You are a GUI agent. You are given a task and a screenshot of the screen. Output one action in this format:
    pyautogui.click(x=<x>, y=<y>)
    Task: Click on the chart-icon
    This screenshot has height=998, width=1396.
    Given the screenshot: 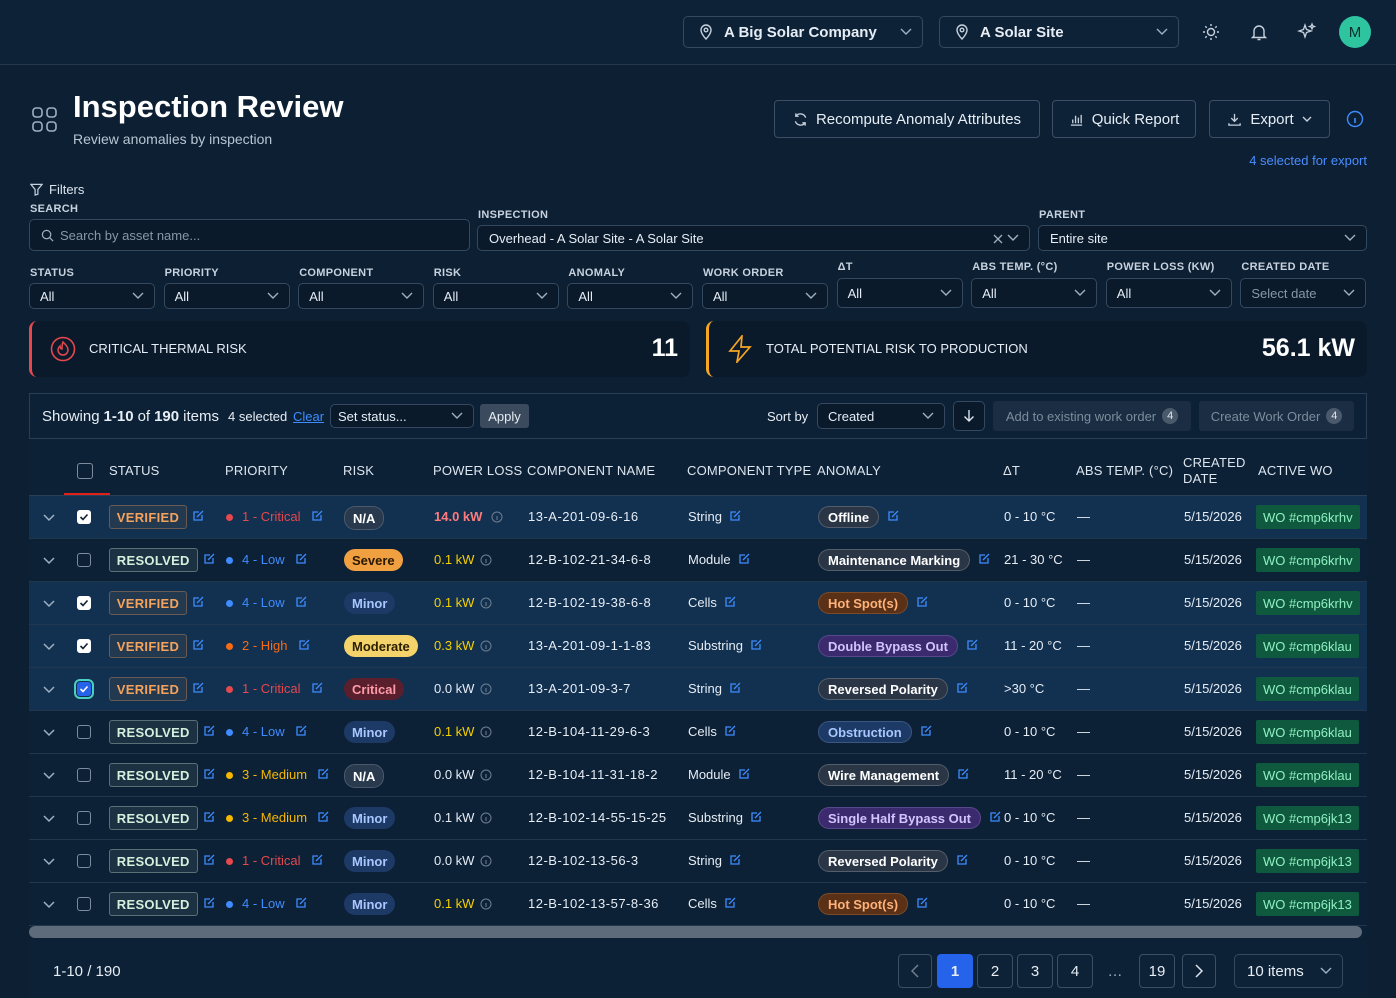 What is the action you would take?
    pyautogui.click(x=1076, y=120)
    